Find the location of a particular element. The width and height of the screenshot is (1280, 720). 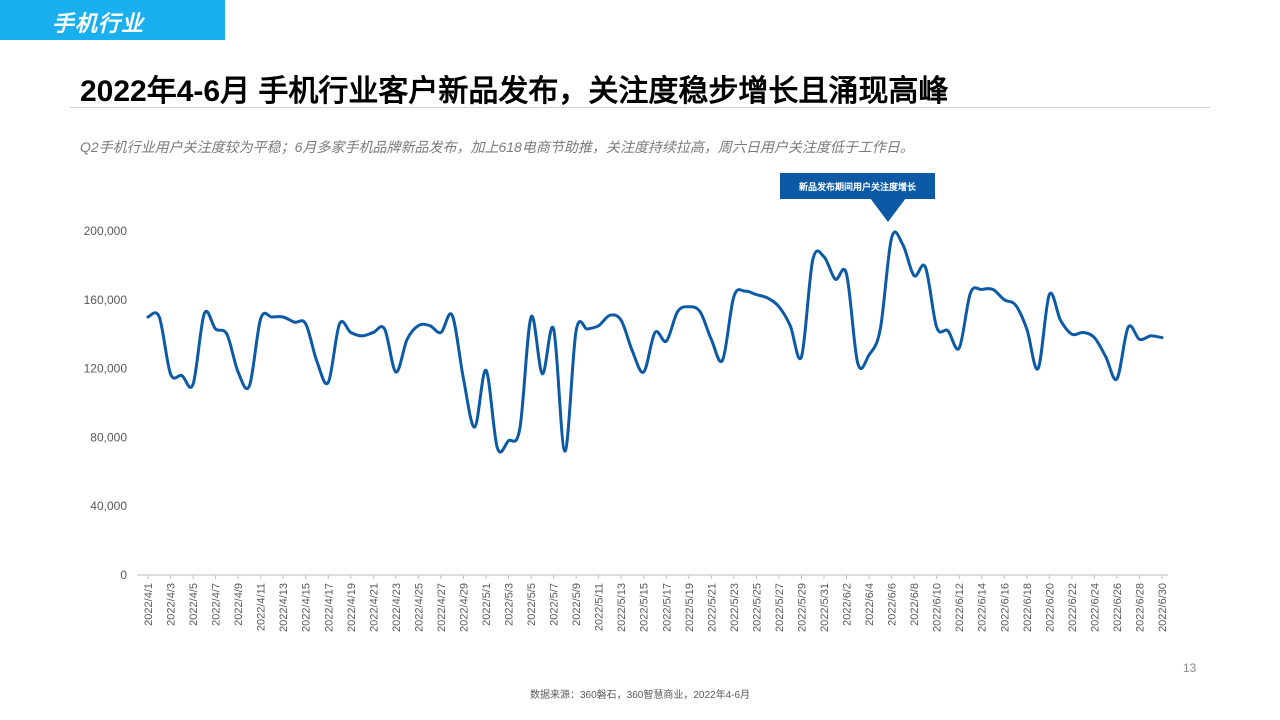

x-tick-label: 2022/5/27 is located at coordinates (780, 607).